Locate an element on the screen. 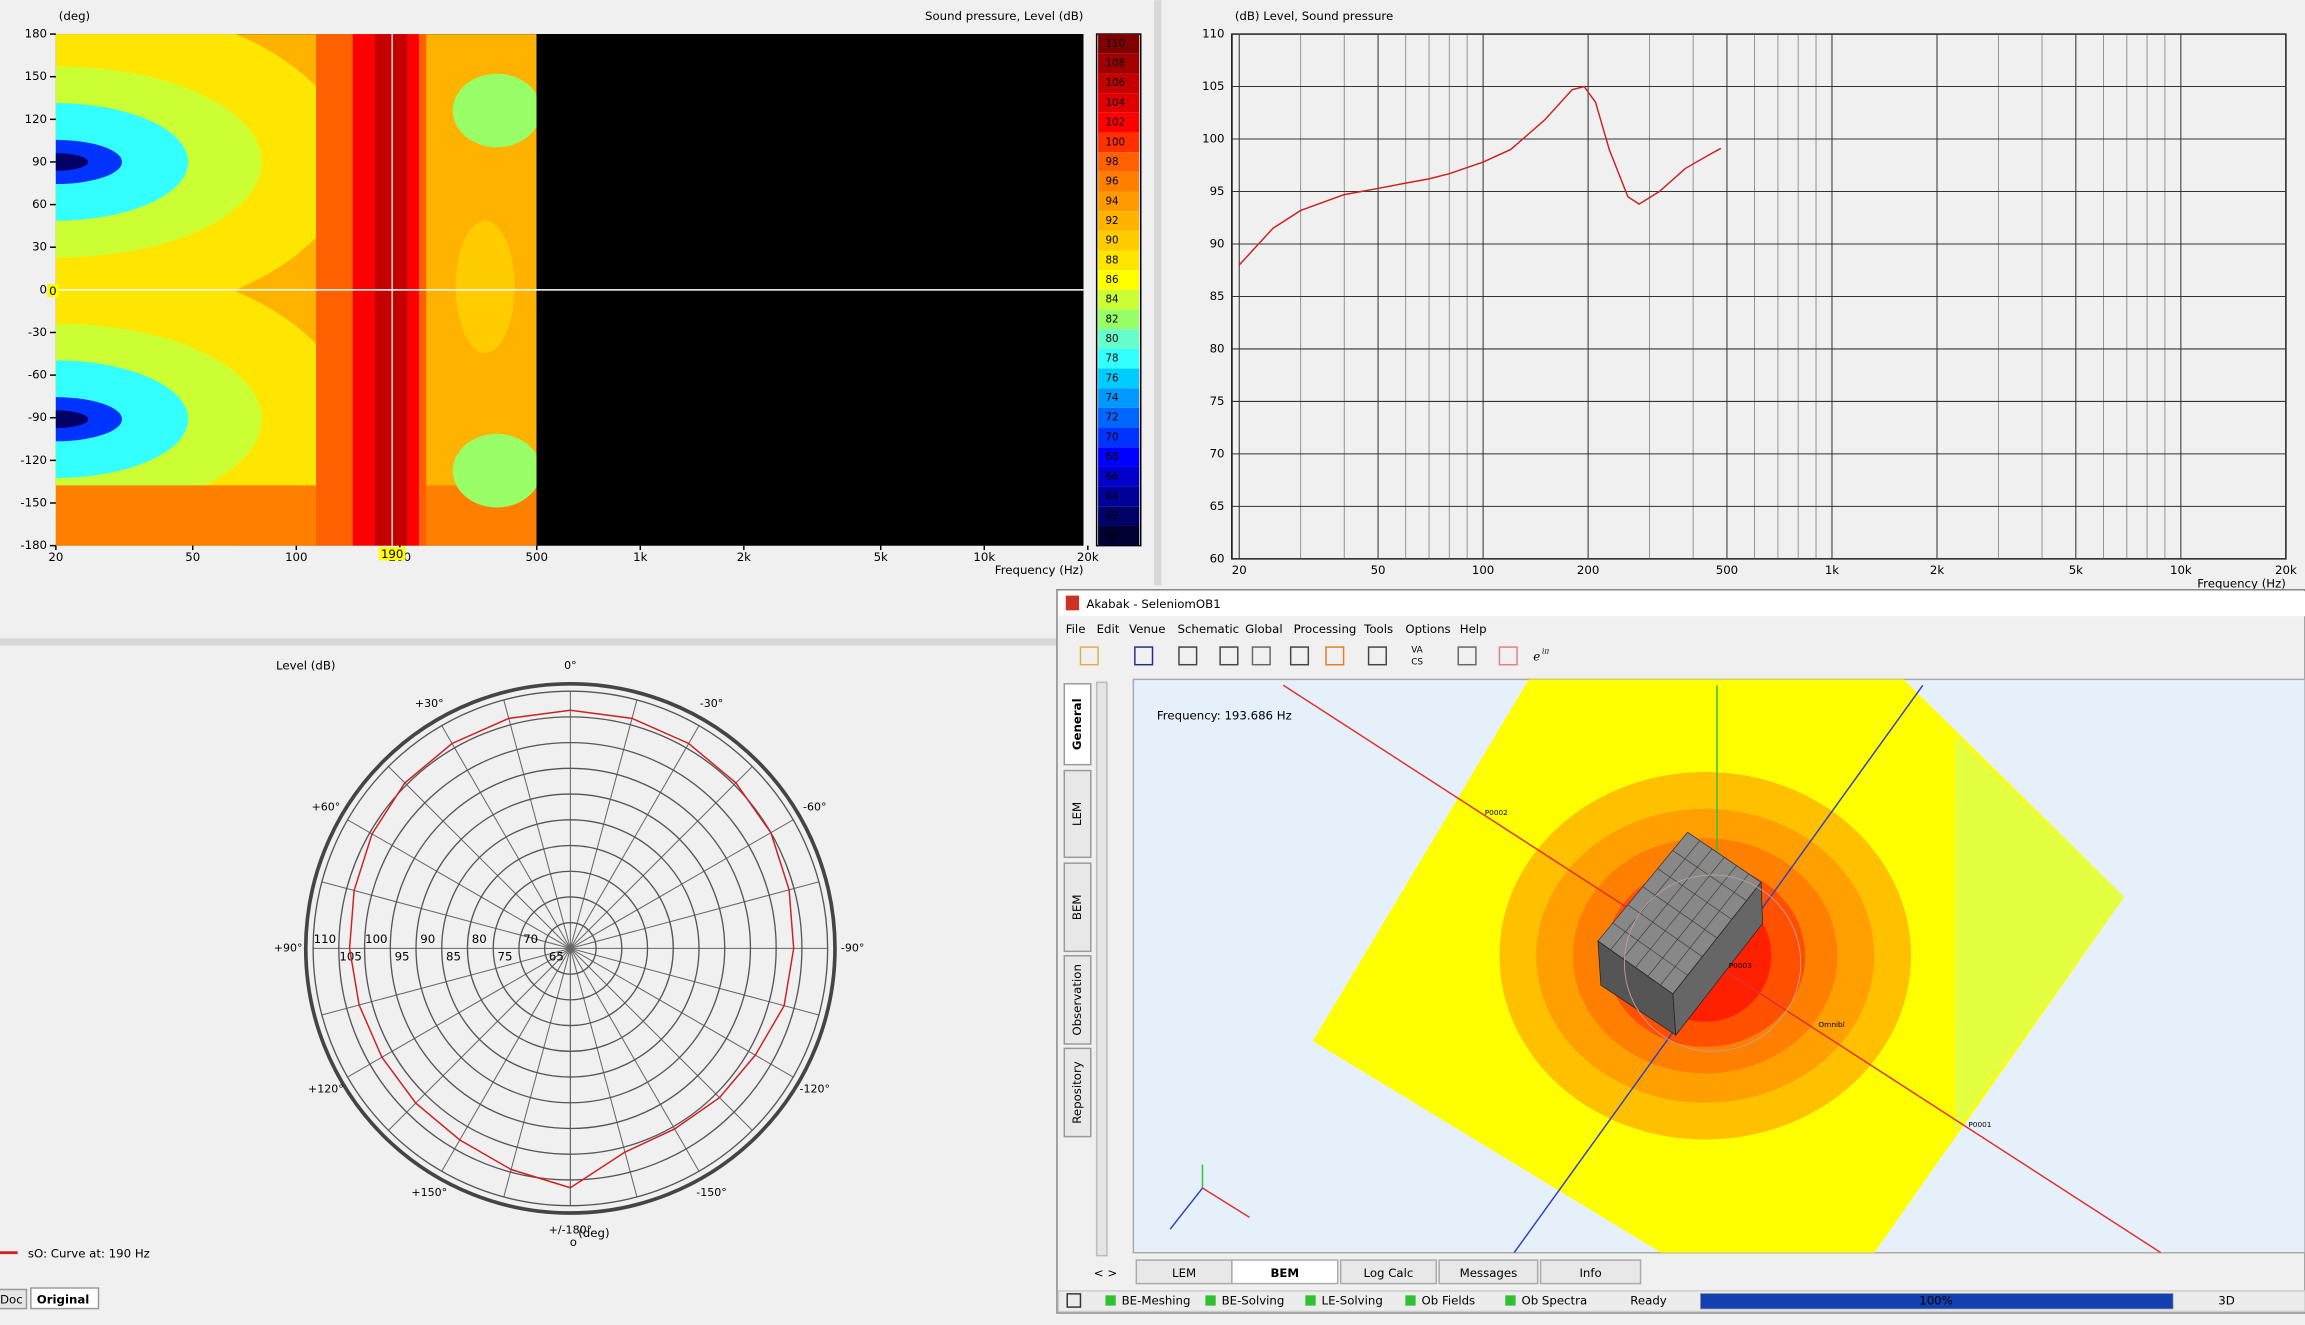 The image size is (2305, 1325). x-tick-label: 1k is located at coordinates (640, 557).